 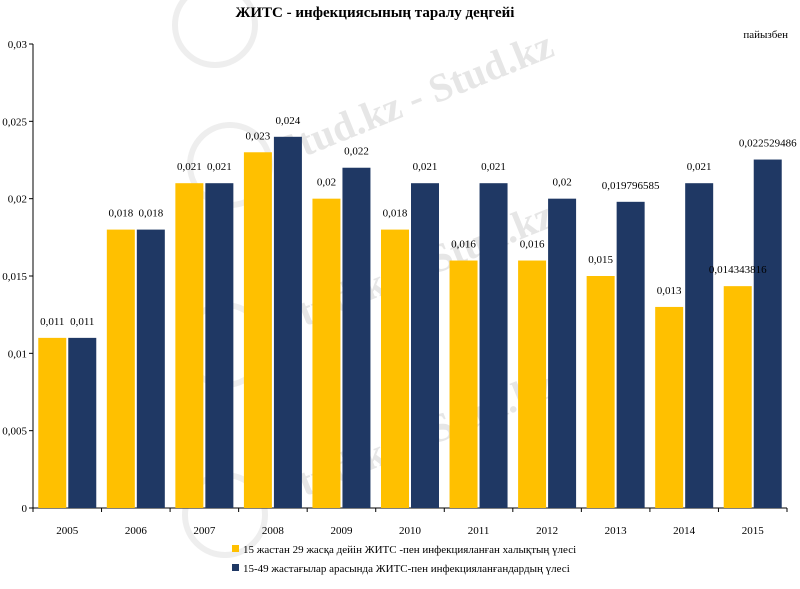 What do you see at coordinates (326, 353) in the screenshot?
I see `bar-series1-2009` at bounding box center [326, 353].